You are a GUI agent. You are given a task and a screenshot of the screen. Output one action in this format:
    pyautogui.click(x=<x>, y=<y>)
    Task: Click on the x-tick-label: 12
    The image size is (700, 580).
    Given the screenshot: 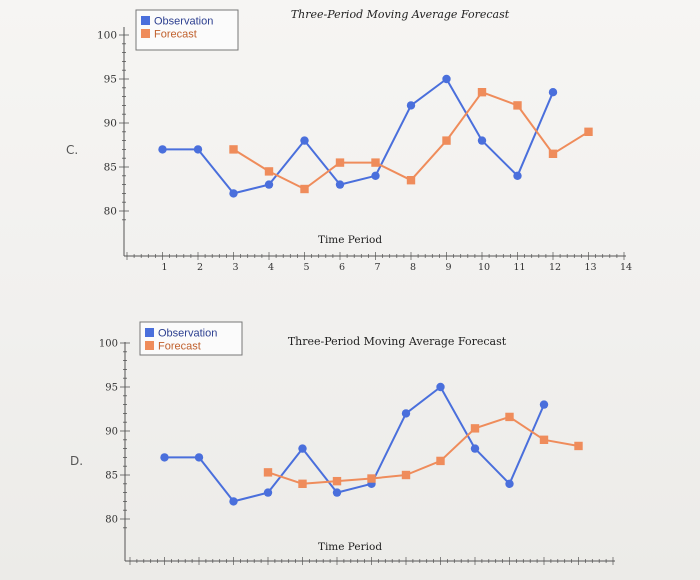 What is the action you would take?
    pyautogui.click(x=555, y=267)
    